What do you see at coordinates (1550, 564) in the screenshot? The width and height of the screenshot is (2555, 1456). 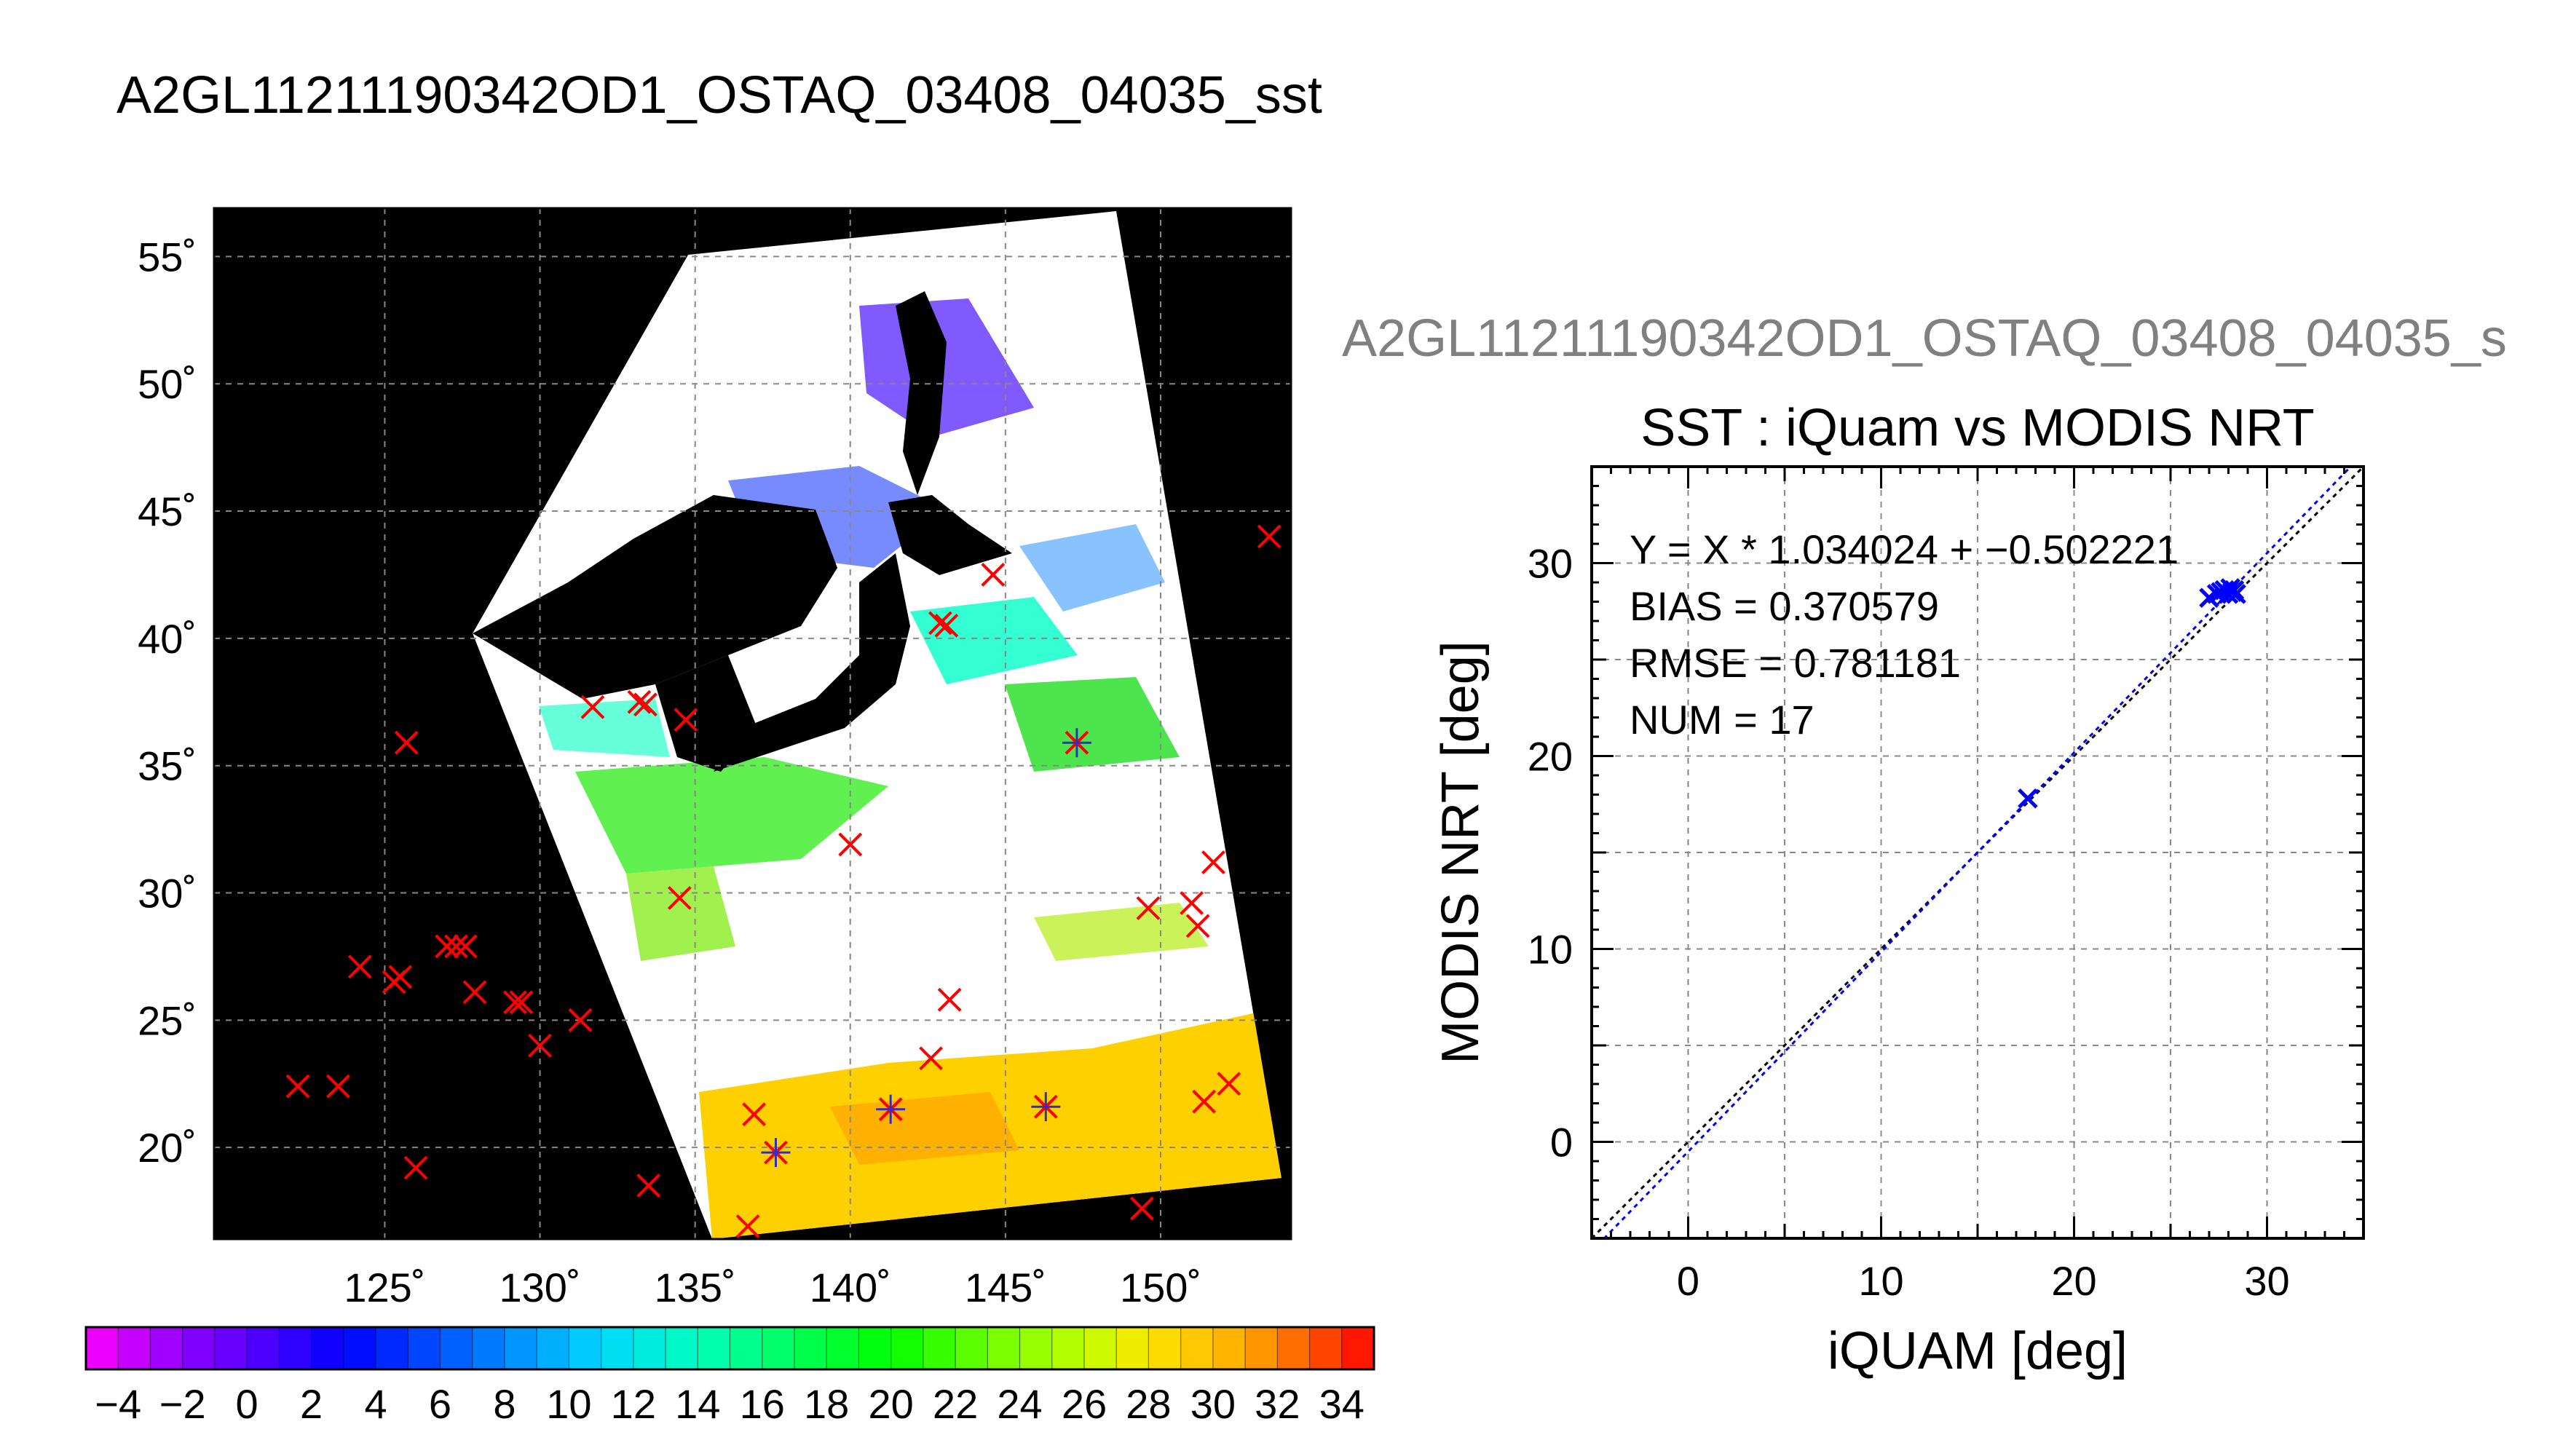 I see `scatter-y-tick-label: 30` at bounding box center [1550, 564].